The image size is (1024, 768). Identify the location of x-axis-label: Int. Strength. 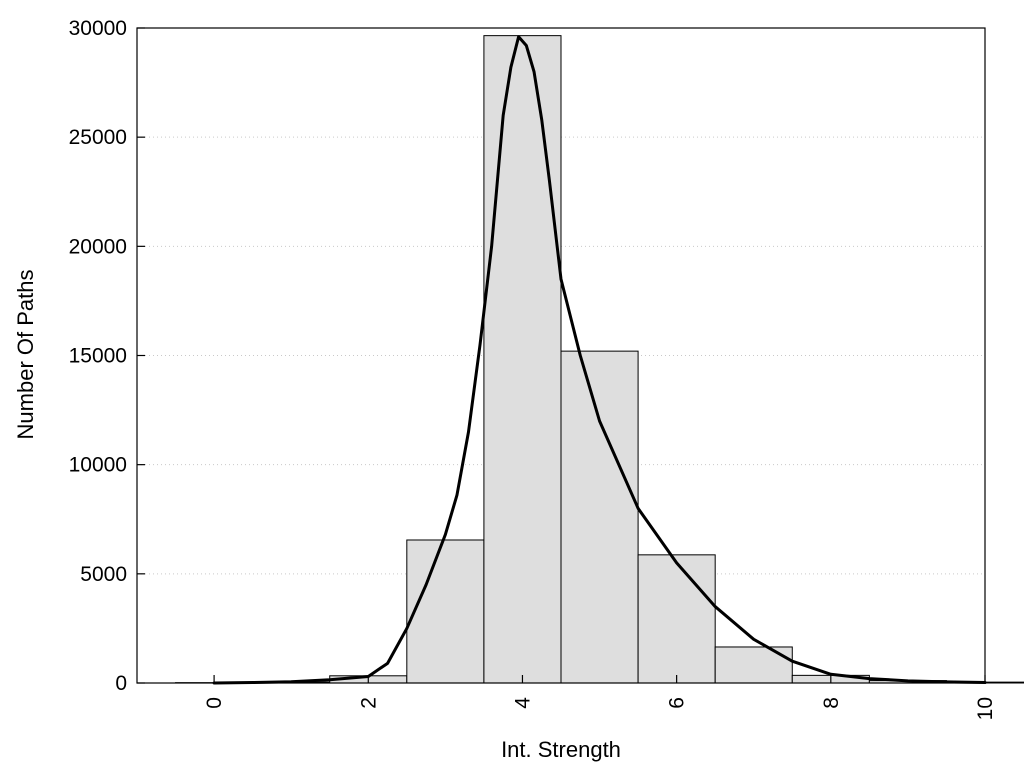
(561, 749).